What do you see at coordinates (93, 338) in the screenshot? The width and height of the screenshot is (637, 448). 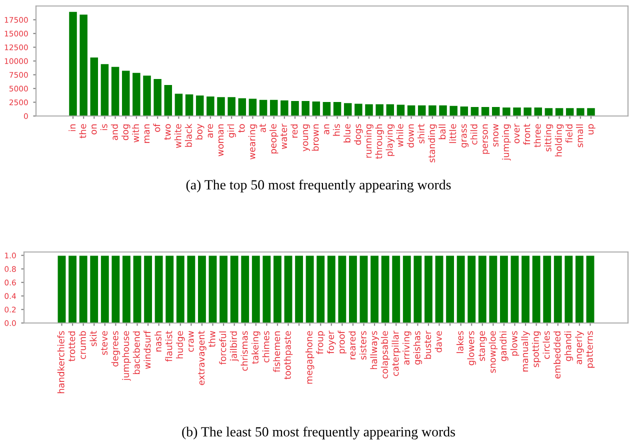 I see `x-tick-label: skit` at bounding box center [93, 338].